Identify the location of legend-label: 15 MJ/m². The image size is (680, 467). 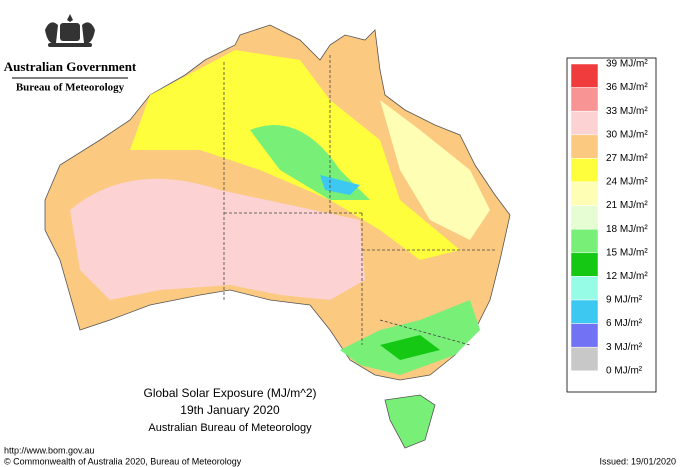
(627, 252).